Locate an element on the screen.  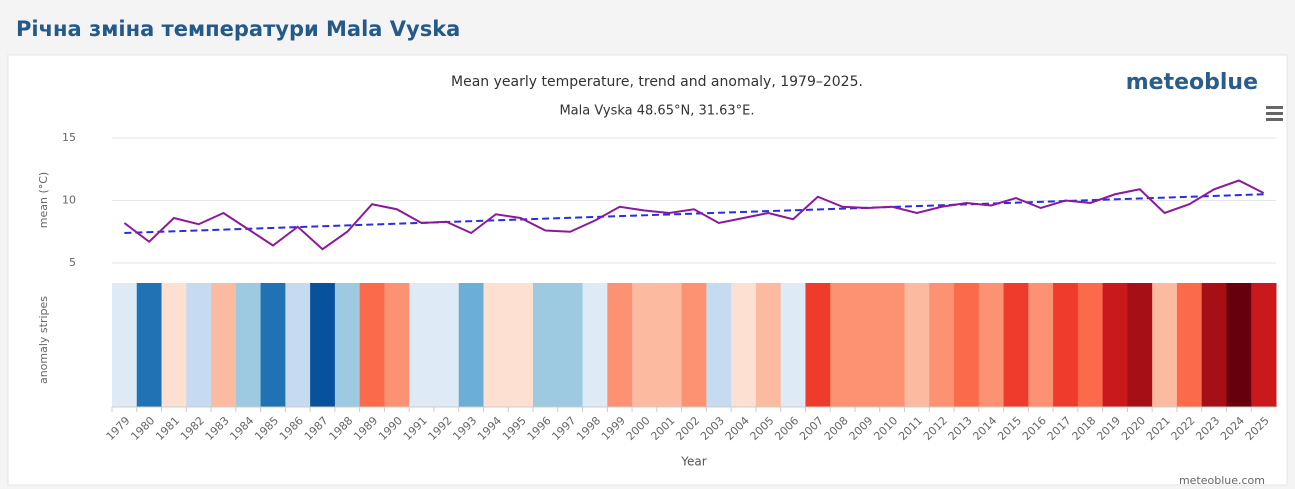
mean-line is located at coordinates (694, 215).